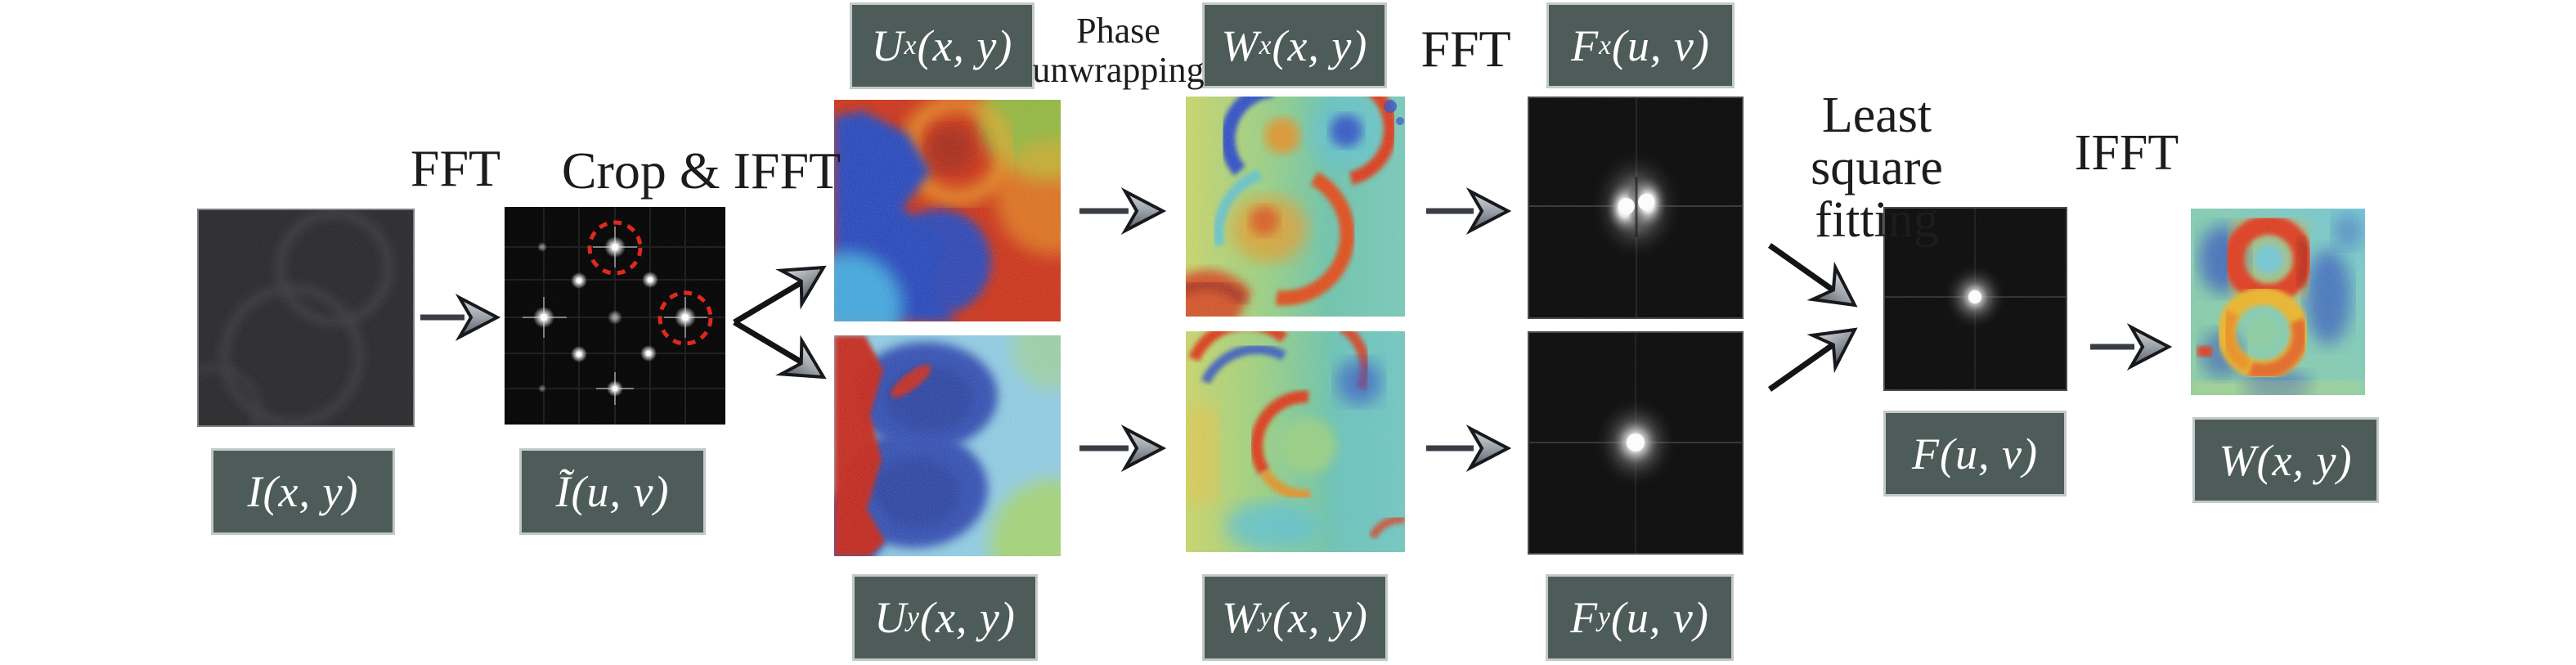 The height and width of the screenshot is (665, 2576). Describe the element at coordinates (1320, 45) in the screenshot. I see `label-Wx-args: (x, y)` at that location.